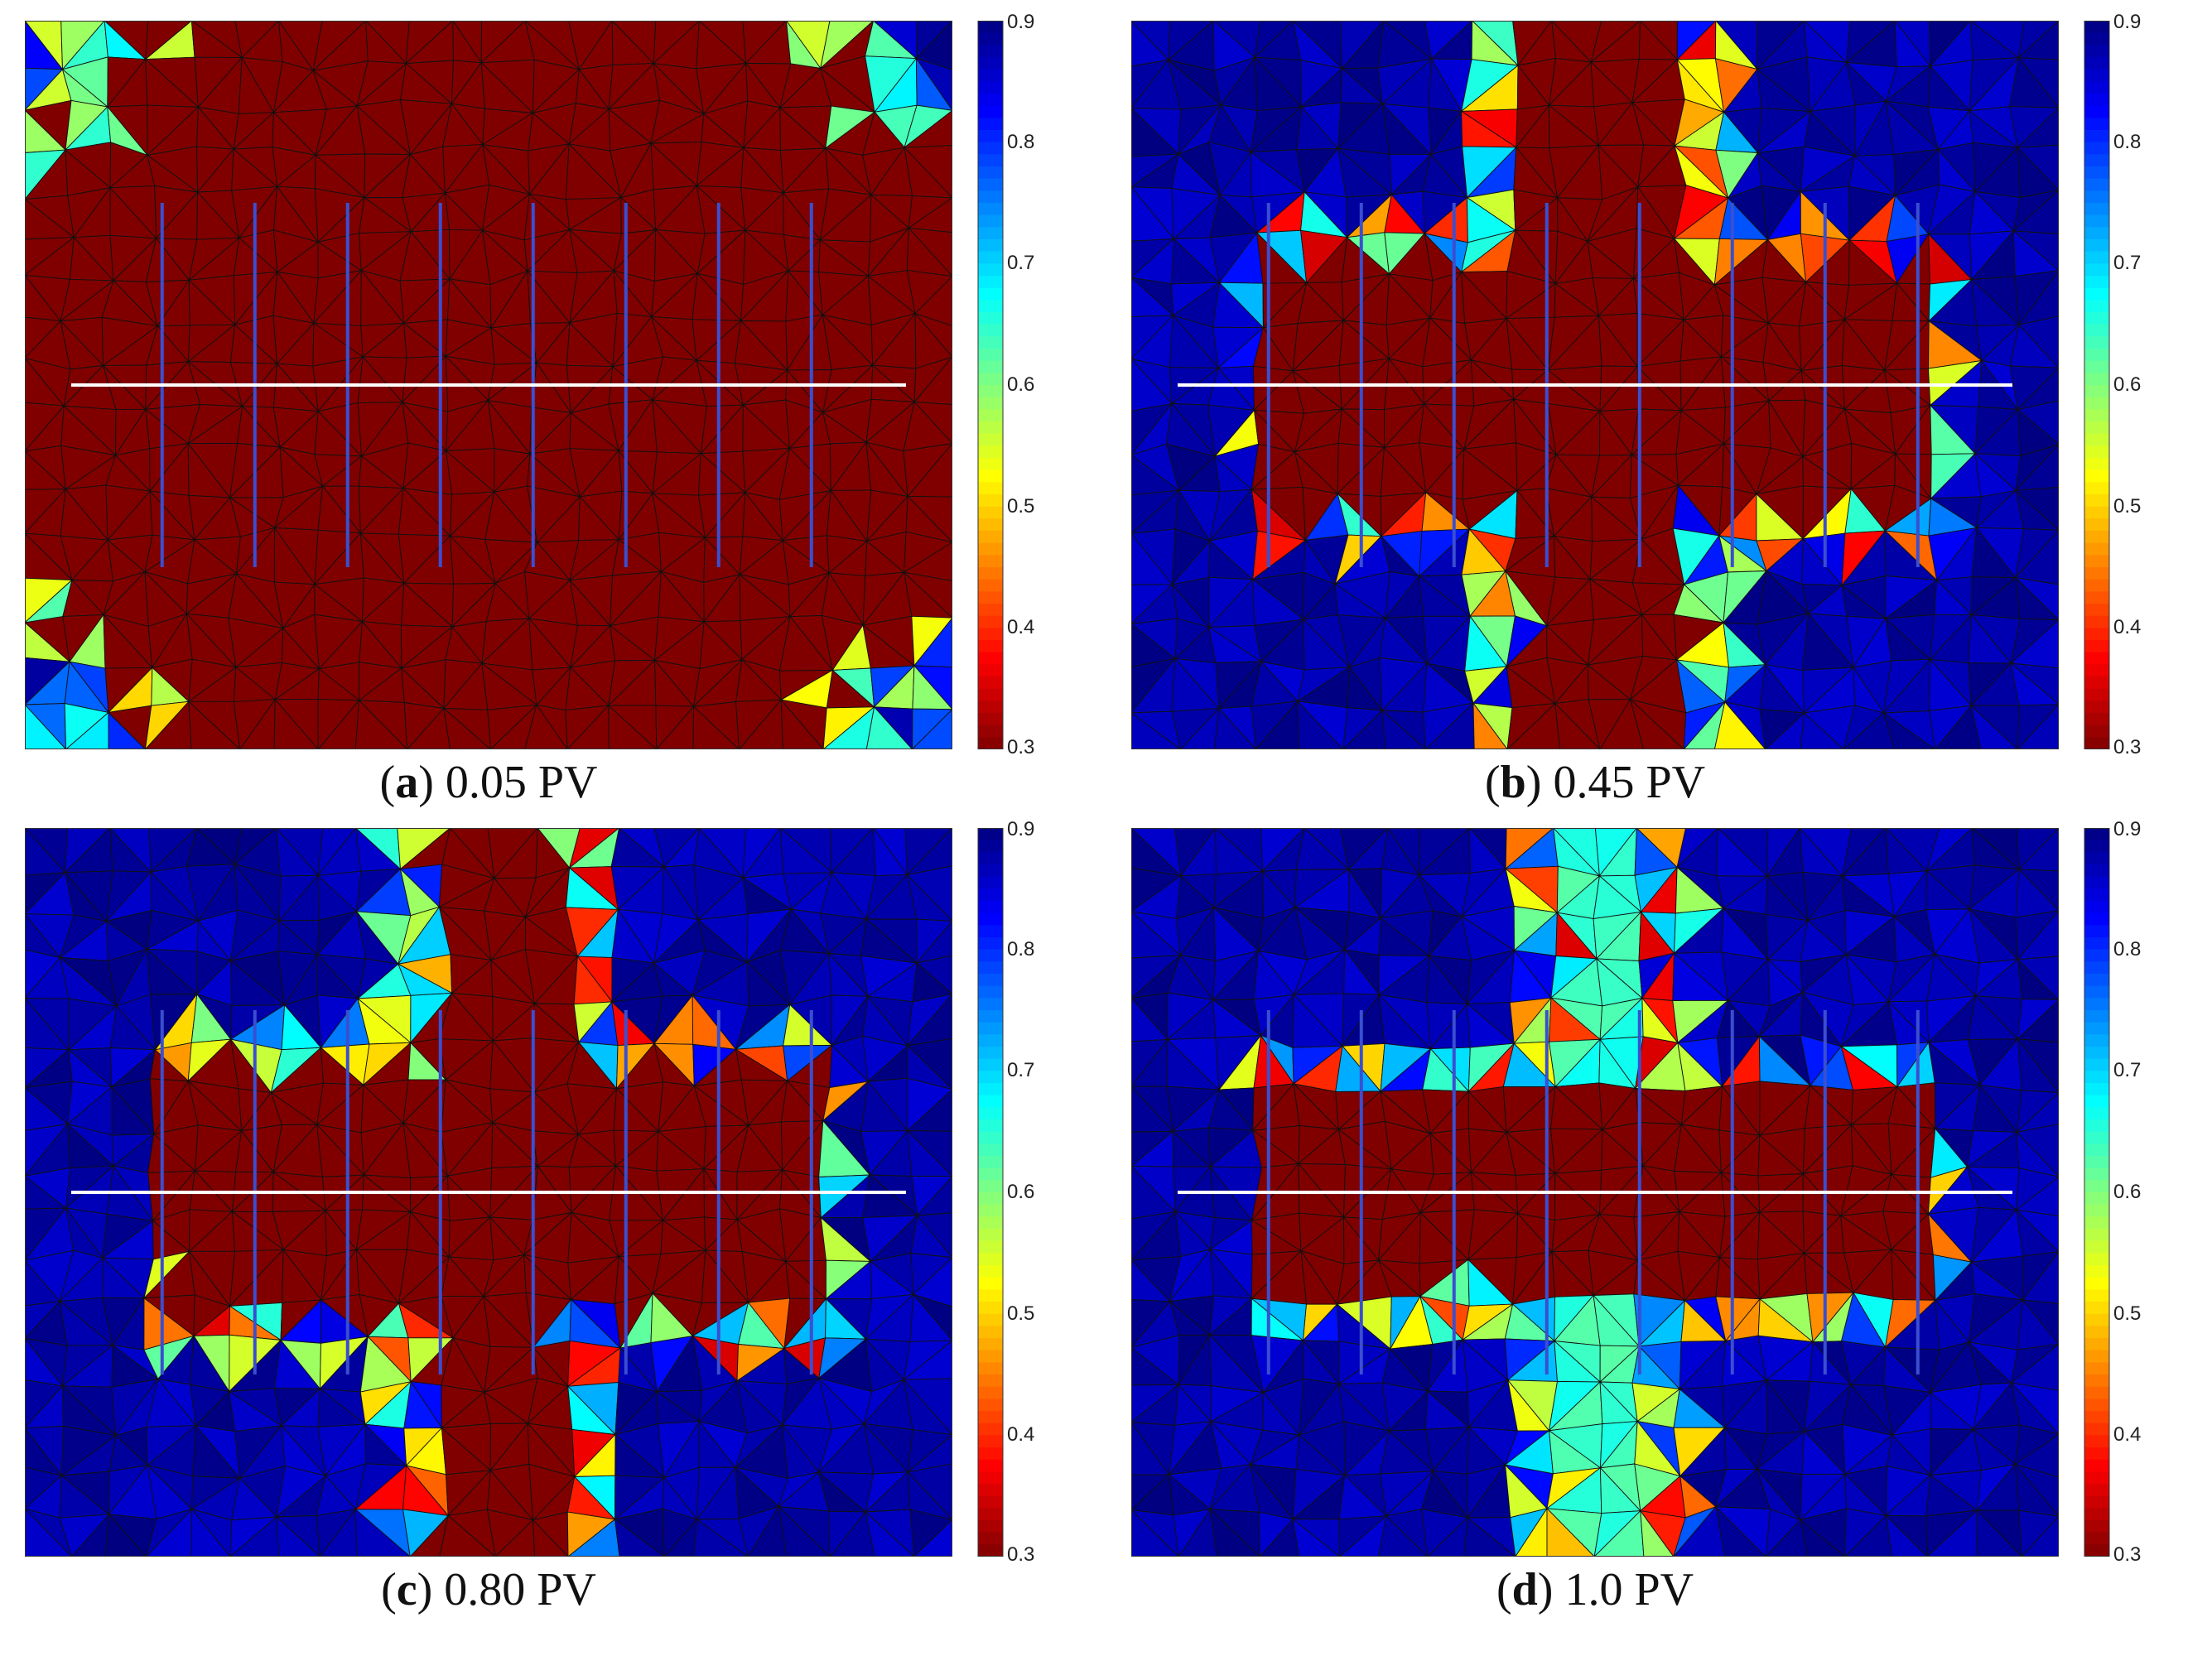  I want to click on colorbar-tick-label: 0.7, so click(1021, 263).